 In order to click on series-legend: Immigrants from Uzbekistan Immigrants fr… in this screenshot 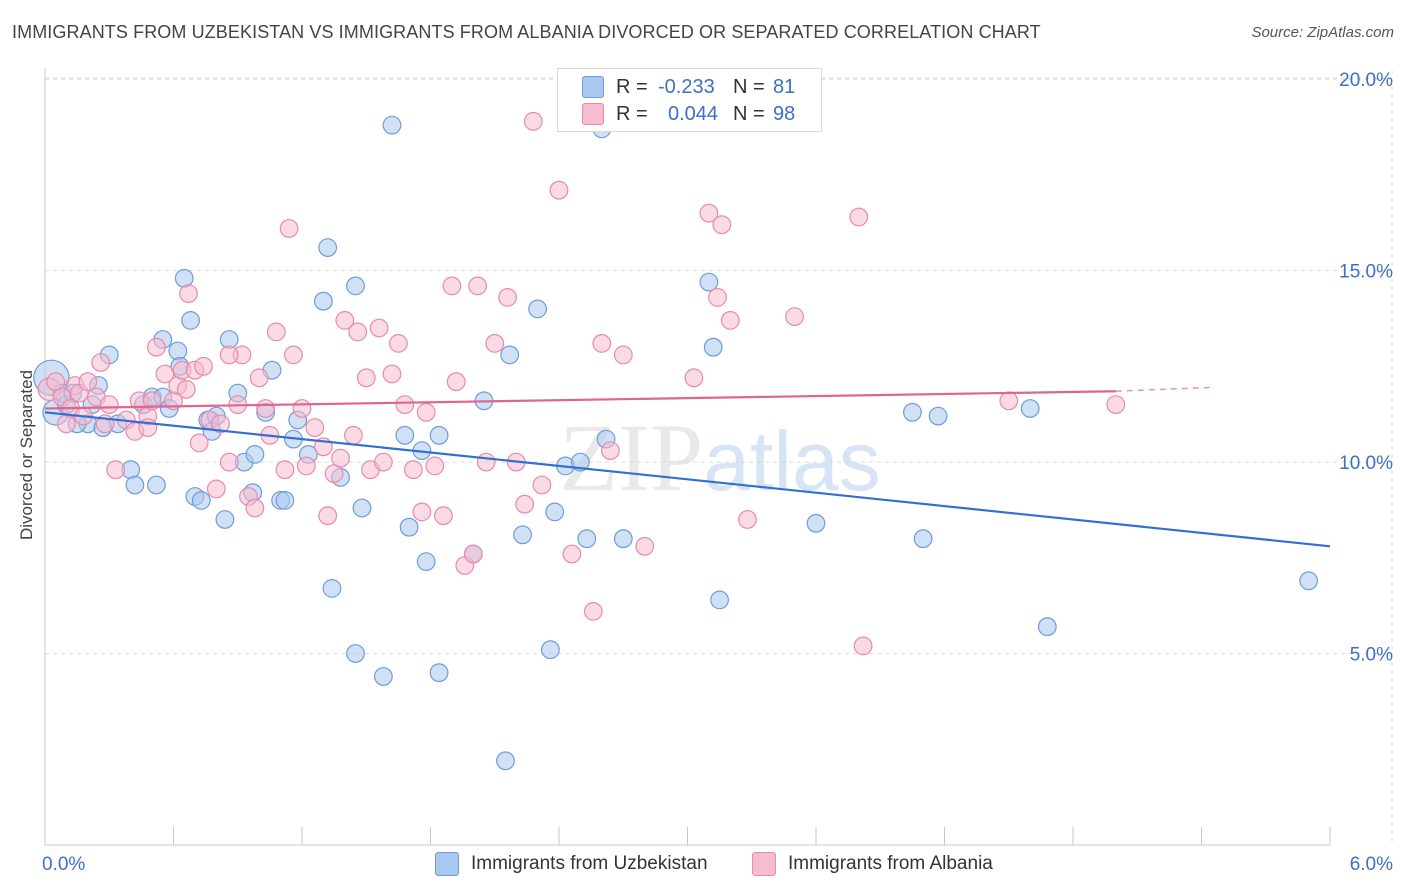, I will do `click(703, 865)`.